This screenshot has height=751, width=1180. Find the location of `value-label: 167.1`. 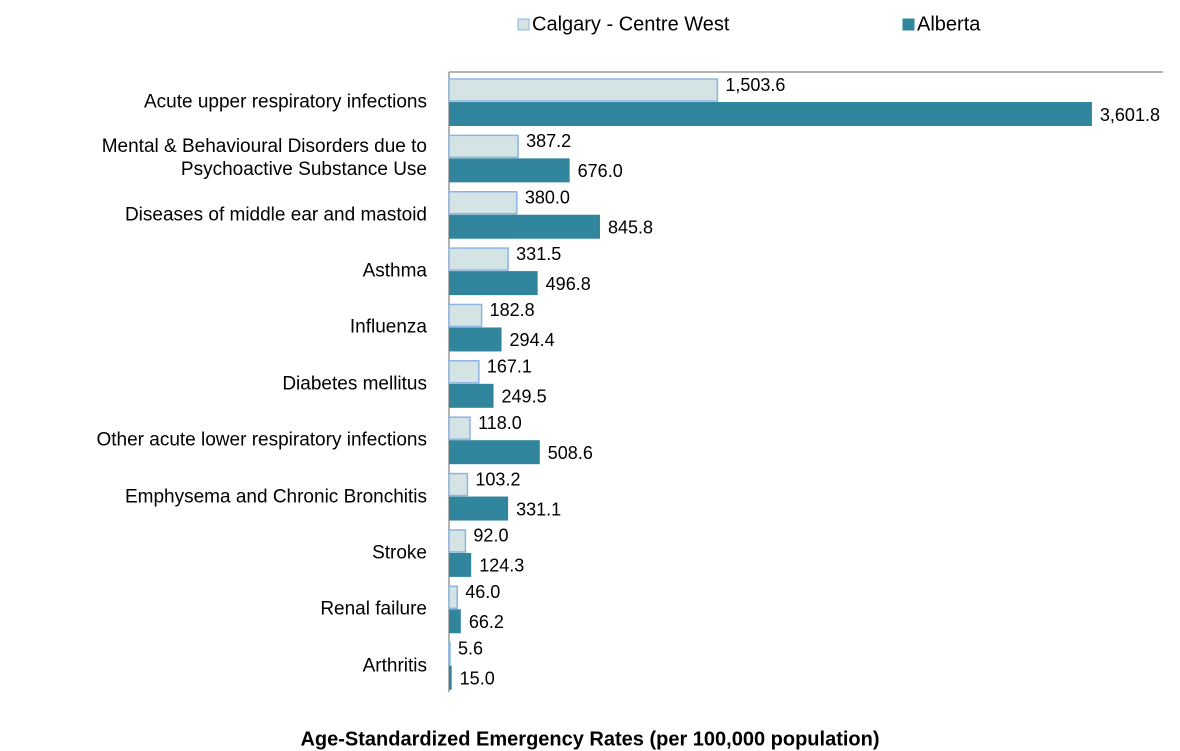

value-label: 167.1 is located at coordinates (509, 367).